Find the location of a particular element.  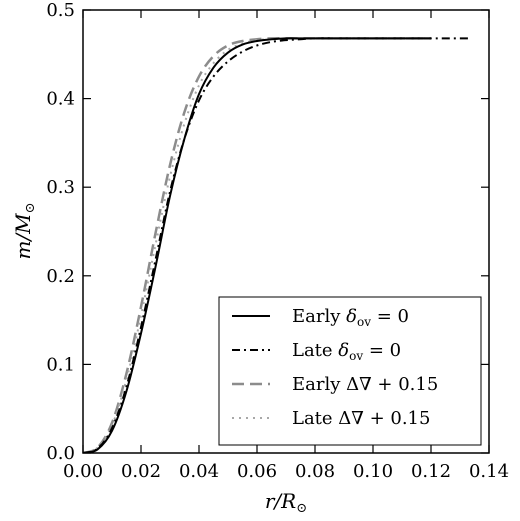

y-tick-label: 0.5 is located at coordinates (60, 10).